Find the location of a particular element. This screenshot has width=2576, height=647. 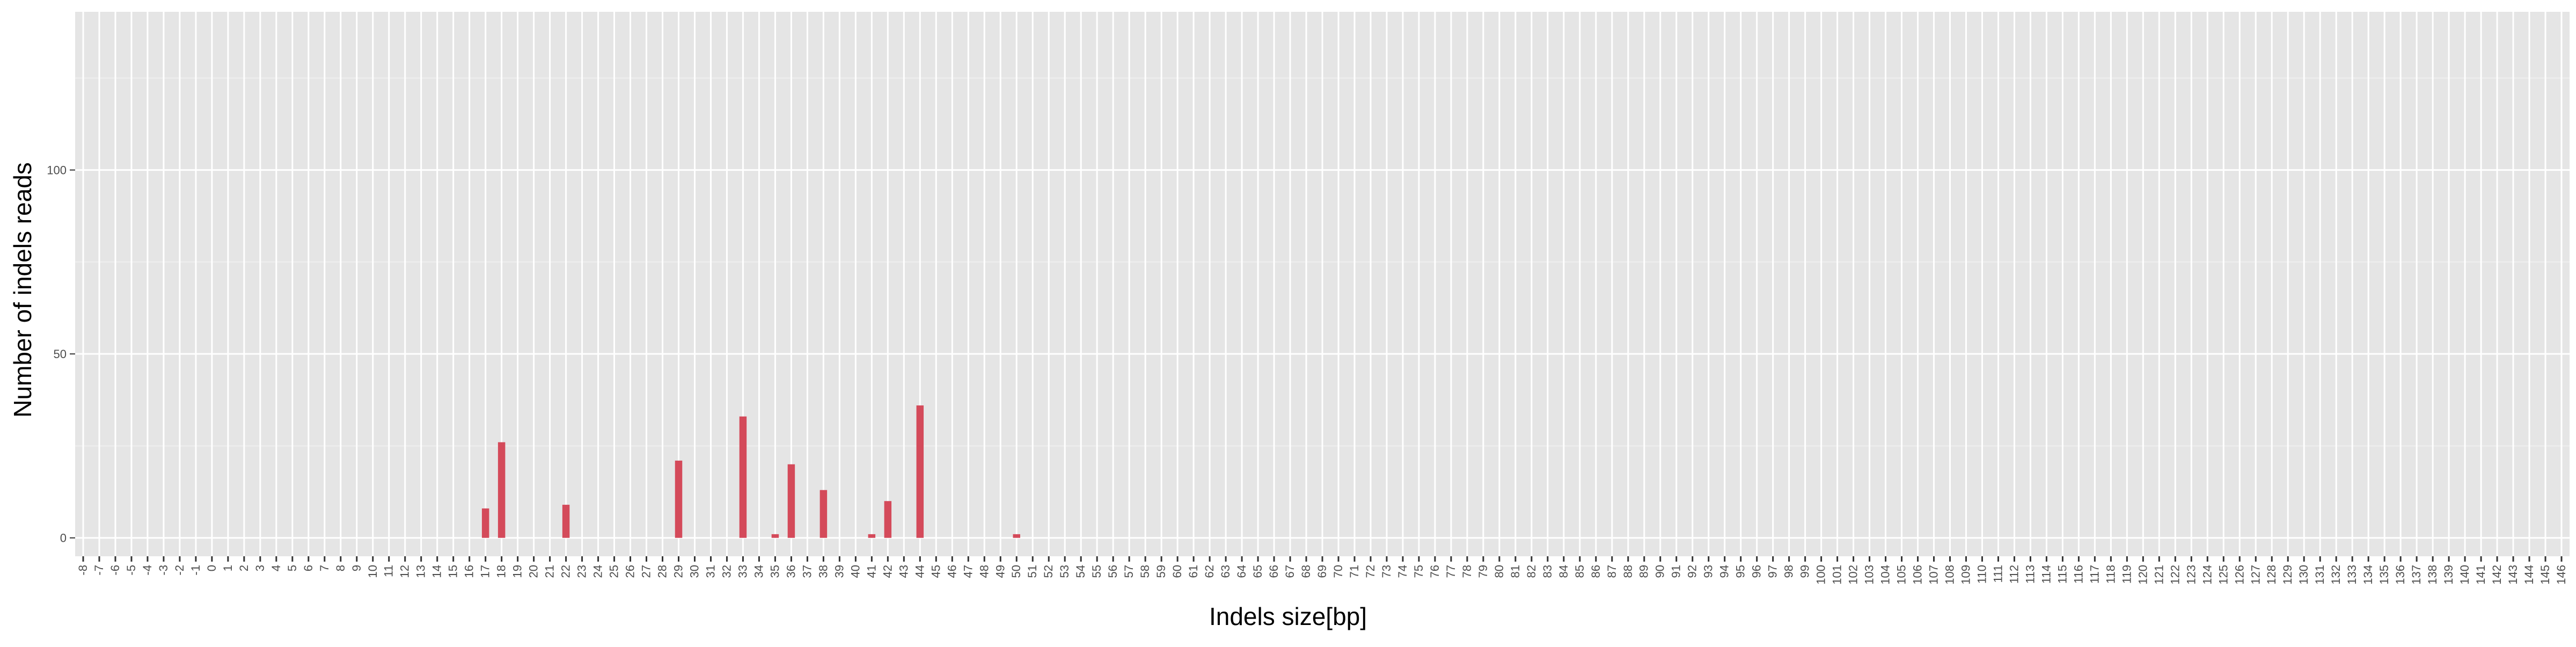

x-tick-label: 64 is located at coordinates (1241, 571).